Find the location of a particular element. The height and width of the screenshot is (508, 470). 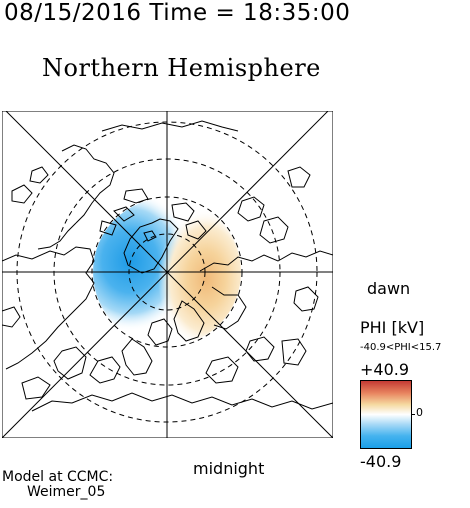

model-credit: Model at CCMC: is located at coordinates (58, 477).